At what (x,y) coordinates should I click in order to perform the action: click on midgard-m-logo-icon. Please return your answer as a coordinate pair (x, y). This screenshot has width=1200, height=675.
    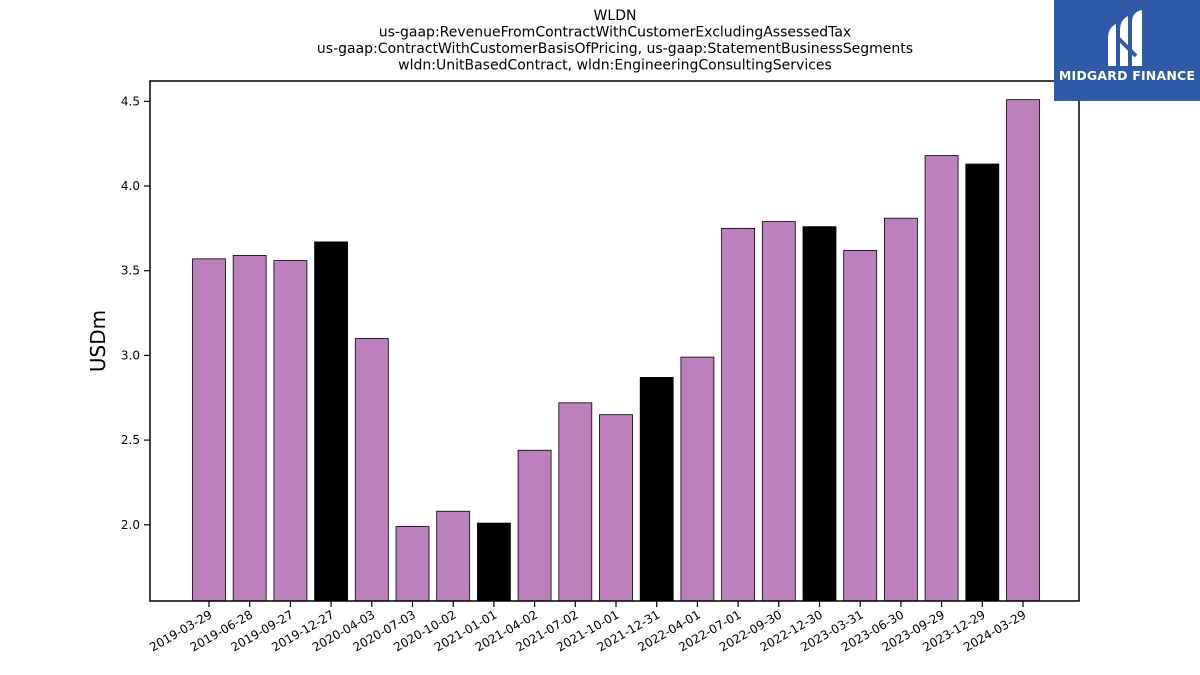
    Looking at the image, I should click on (1125, 38).